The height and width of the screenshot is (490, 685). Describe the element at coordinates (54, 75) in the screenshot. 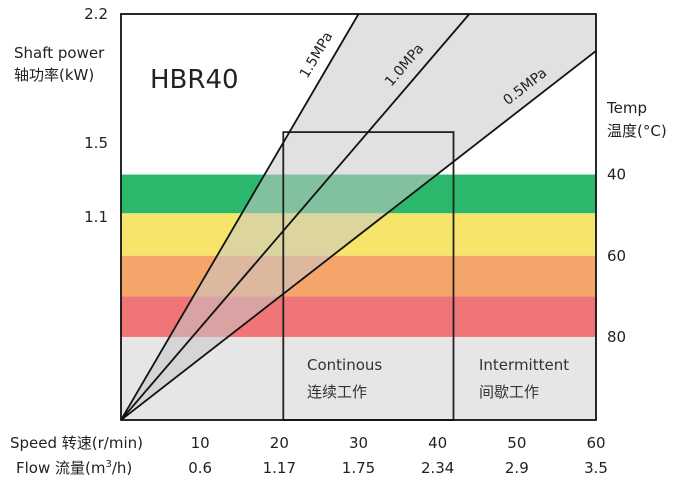

I see `y-left-label-zh: 轴功率(kW)` at that location.